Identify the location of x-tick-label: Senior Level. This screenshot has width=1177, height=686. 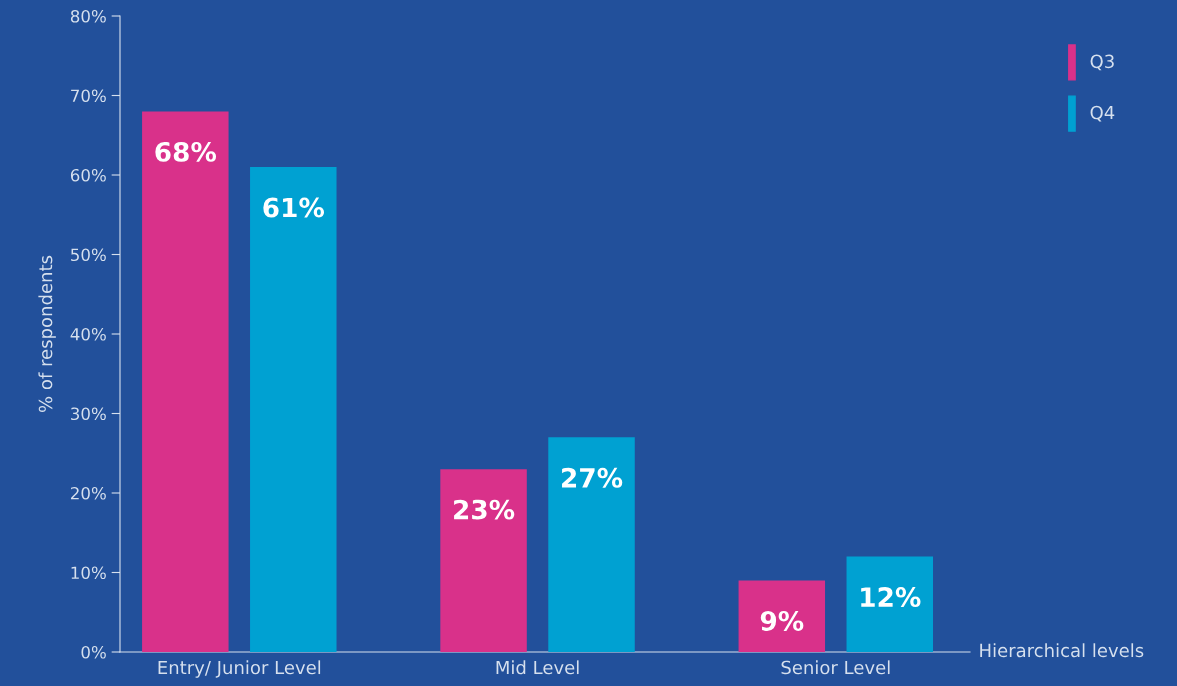
(835, 667).